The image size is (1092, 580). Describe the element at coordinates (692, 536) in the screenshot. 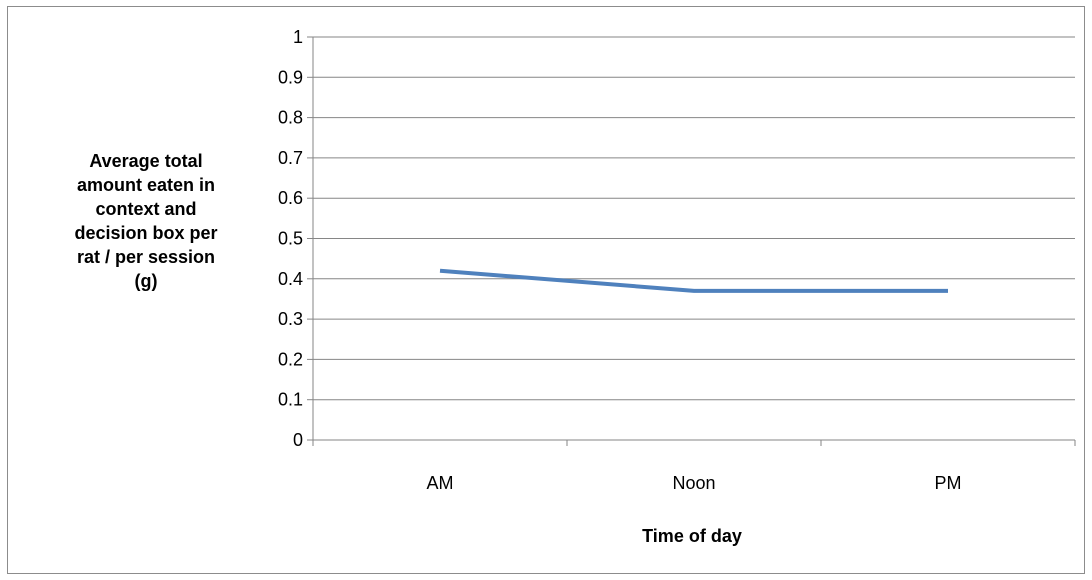

I see `x-axis-title: Time of day` at that location.